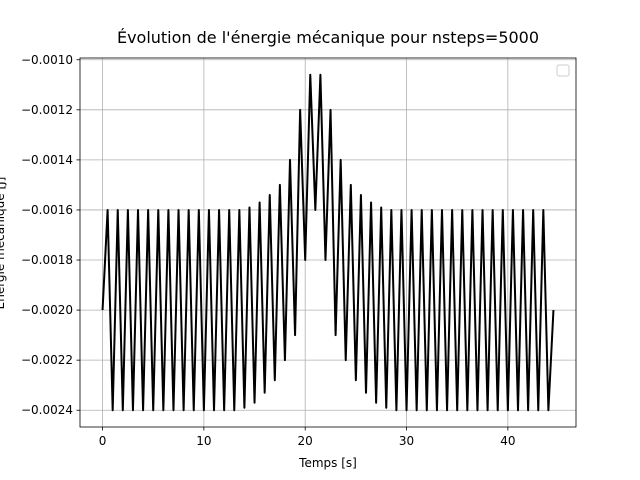  I want to click on y-tick-label: −0.0024, so click(47, 410).